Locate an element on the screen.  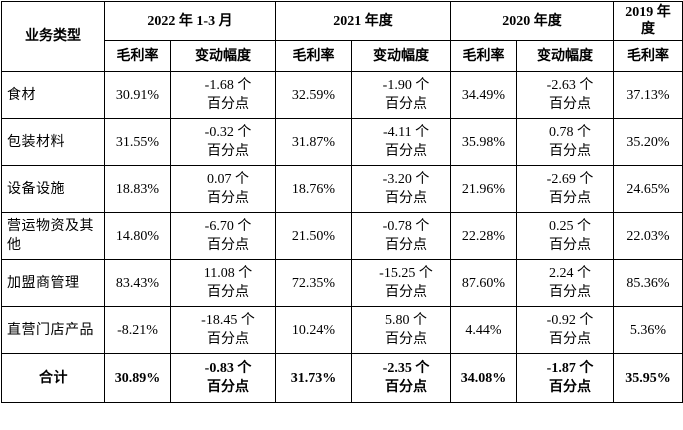
change-value-line: -0.83 个 is located at coordinates (223, 368).